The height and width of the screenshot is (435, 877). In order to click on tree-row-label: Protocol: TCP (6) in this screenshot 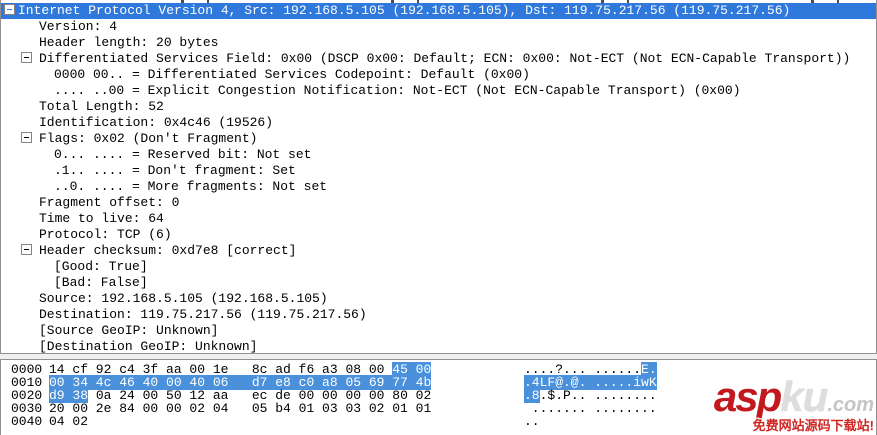, I will do `click(105, 234)`.